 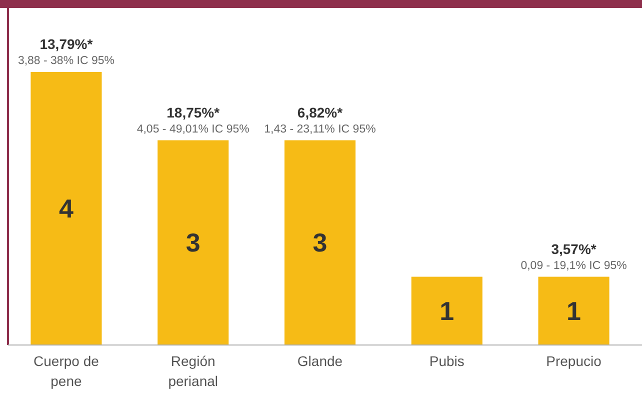 I want to click on x-tick-label: Glande, so click(x=320, y=361).